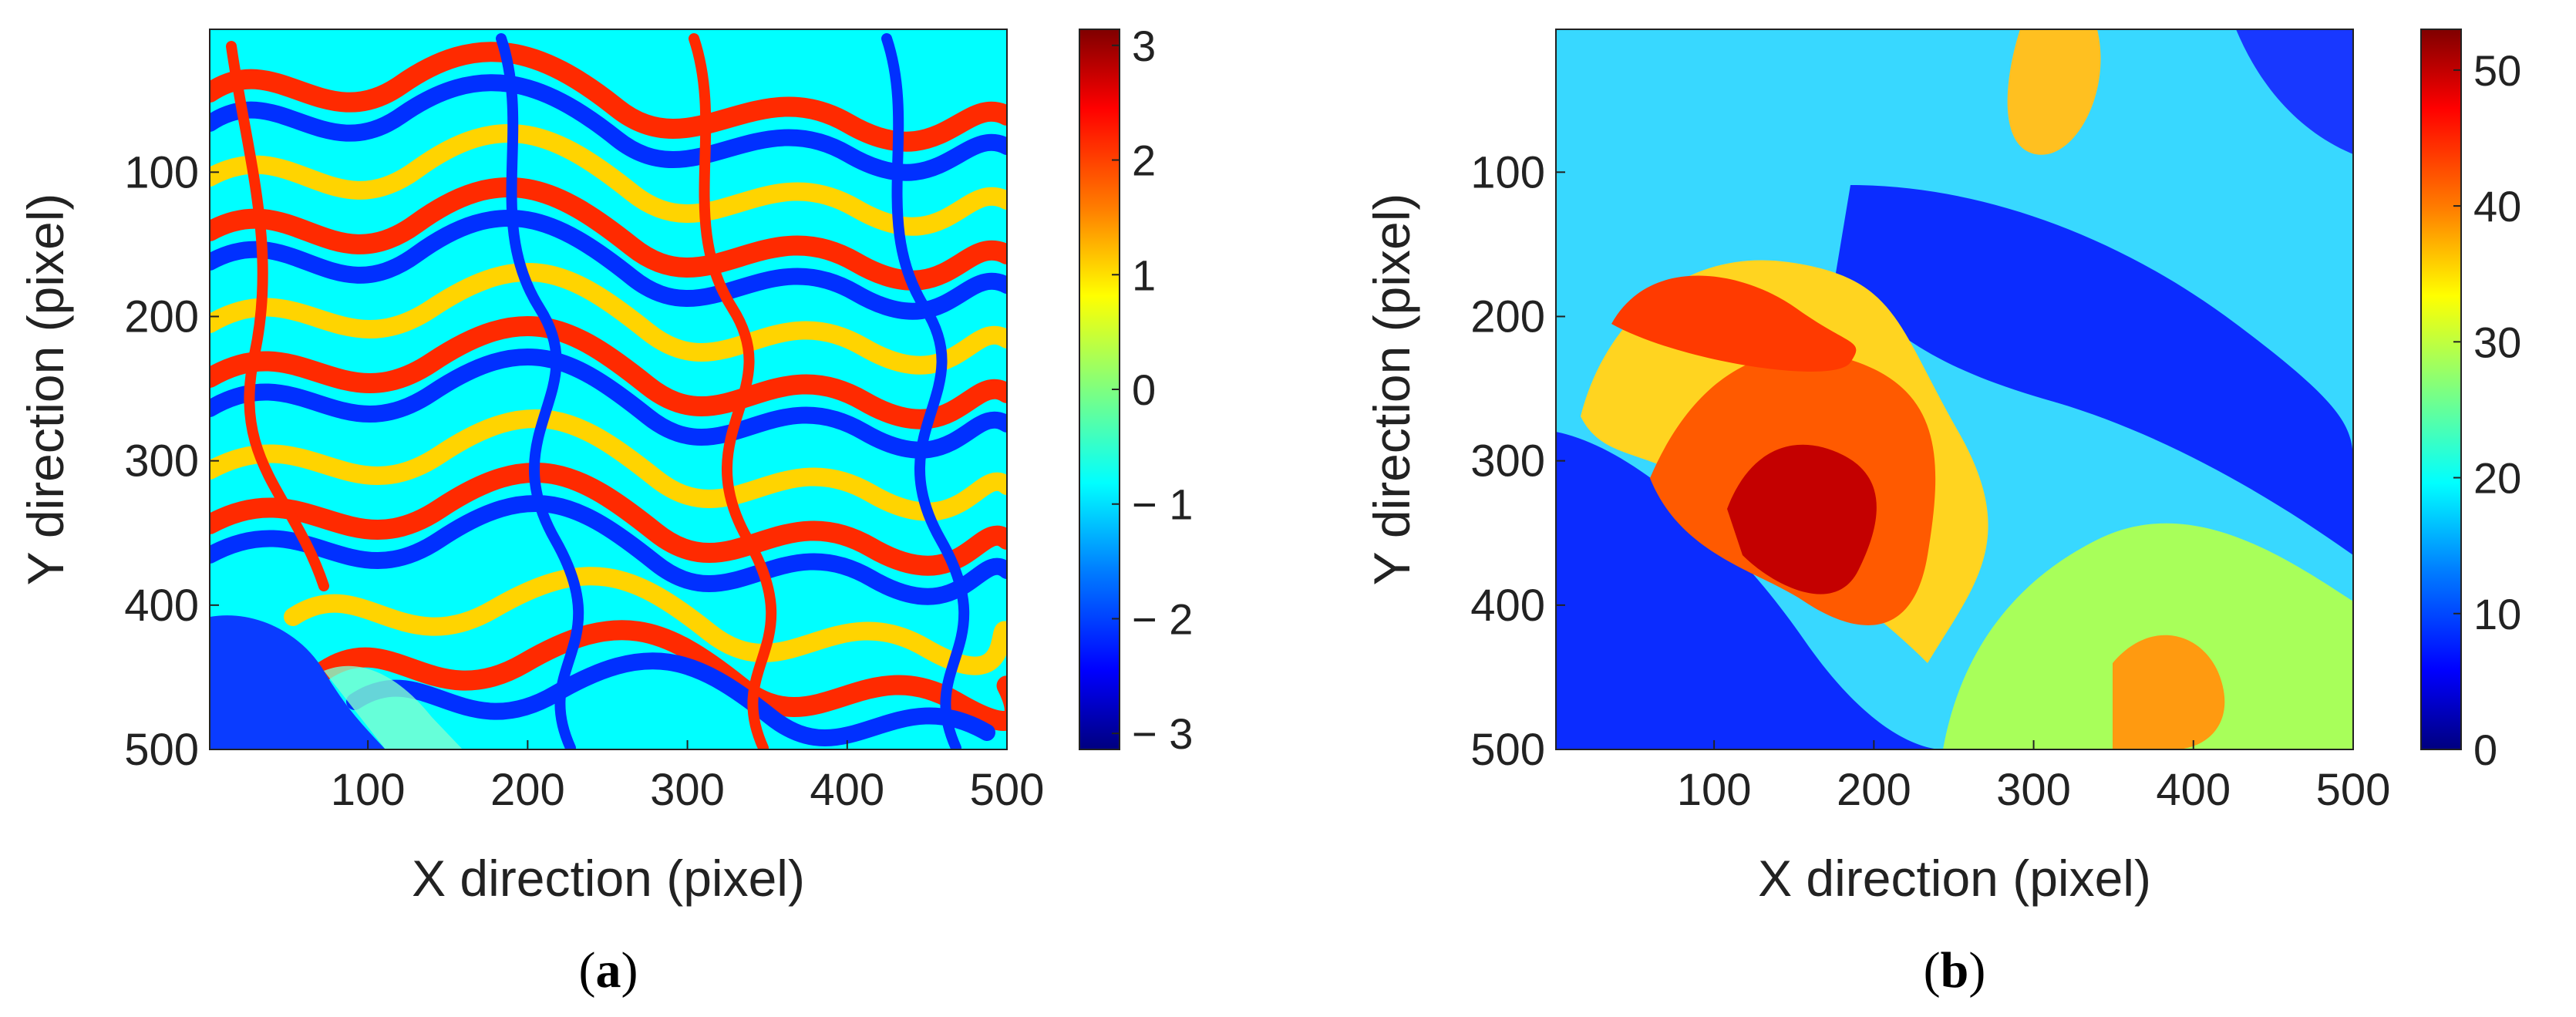 The height and width of the screenshot is (1017, 2576). I want to click on colorbar-ticks: 3 2 1 0 − 1 − 2 − 3, so click(1152, 390).